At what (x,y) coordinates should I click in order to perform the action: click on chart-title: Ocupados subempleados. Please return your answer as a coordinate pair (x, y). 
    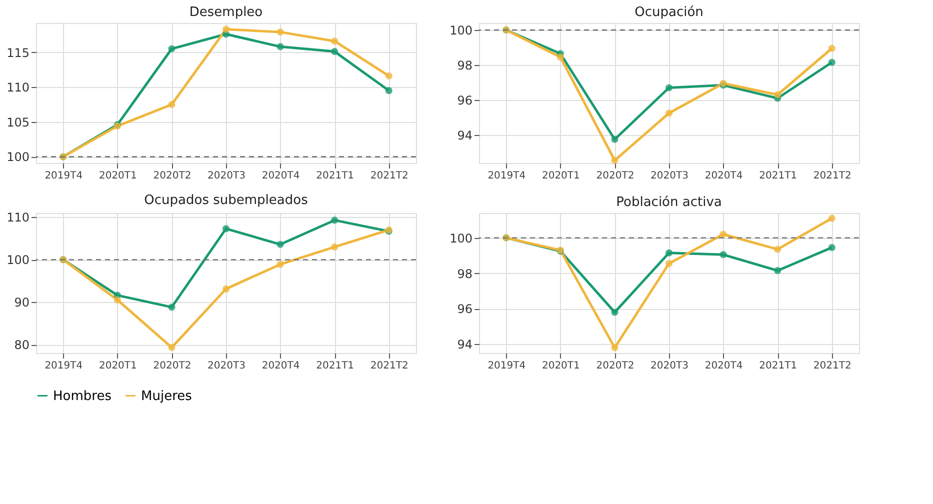
    Looking at the image, I should click on (226, 200).